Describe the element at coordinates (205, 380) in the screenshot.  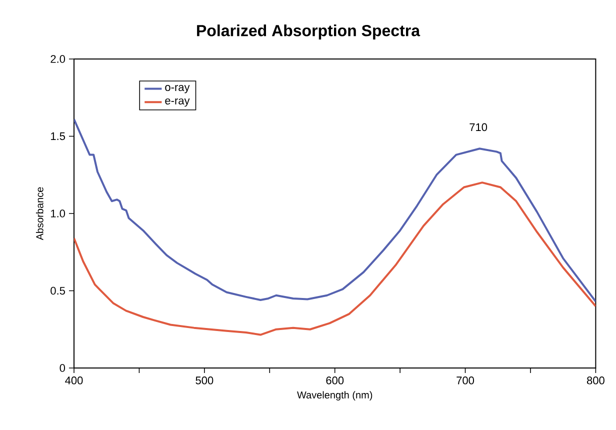
I see `x-tick-label: 500` at that location.